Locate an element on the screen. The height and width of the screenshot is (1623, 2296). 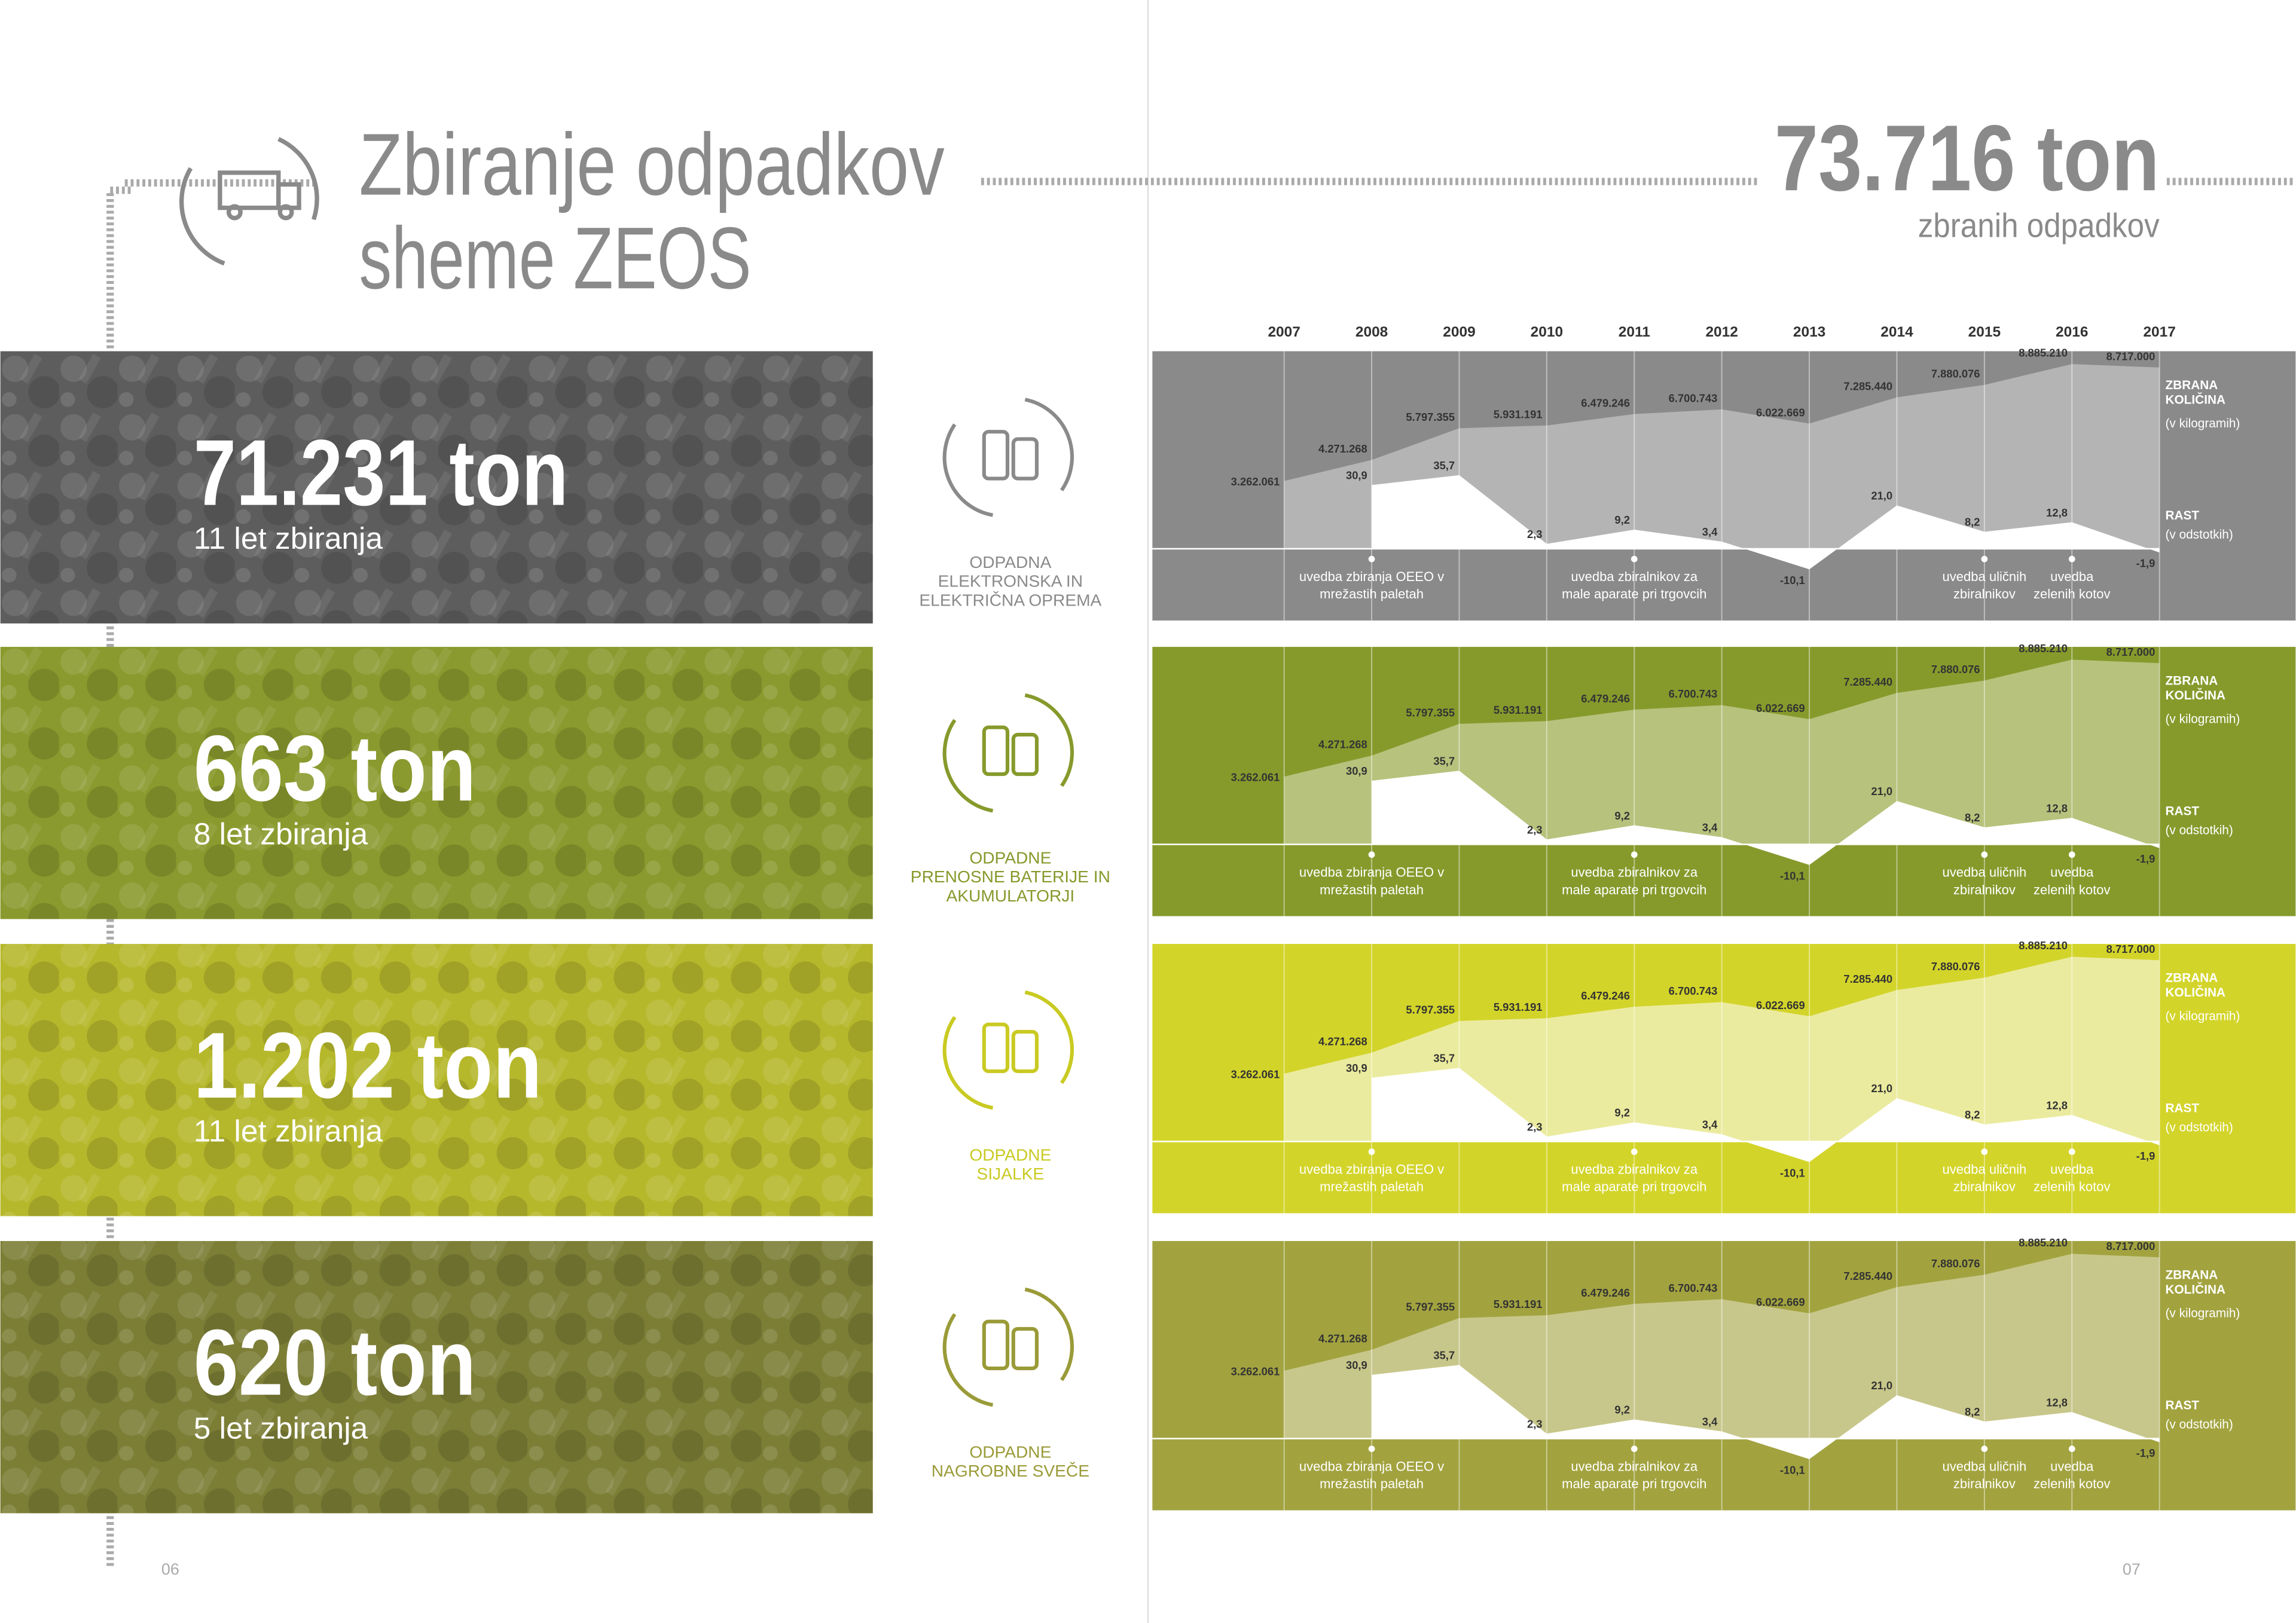
stream-period: 5 let zbiranja is located at coordinates (281, 1428).